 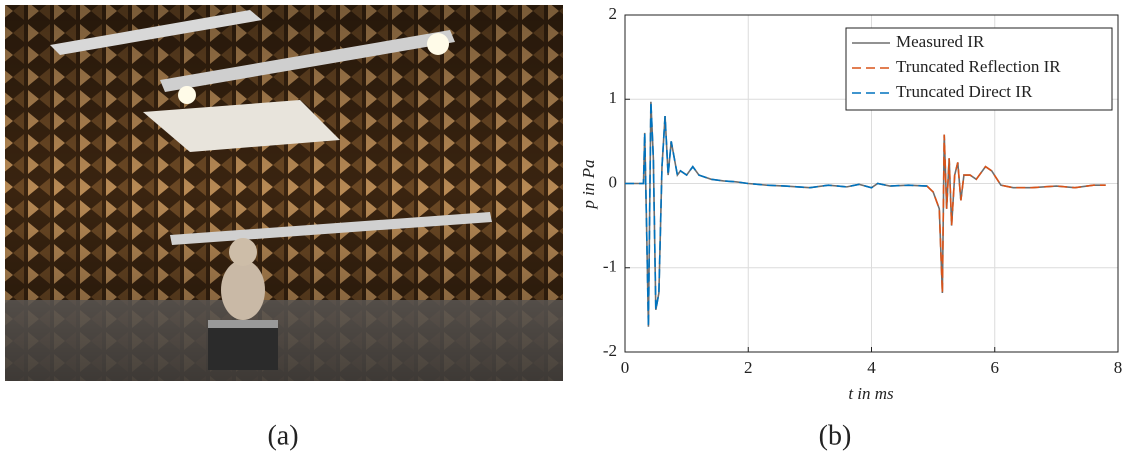 What do you see at coordinates (978, 66) in the screenshot?
I see `legend-label: Truncated Reflection IR` at bounding box center [978, 66].